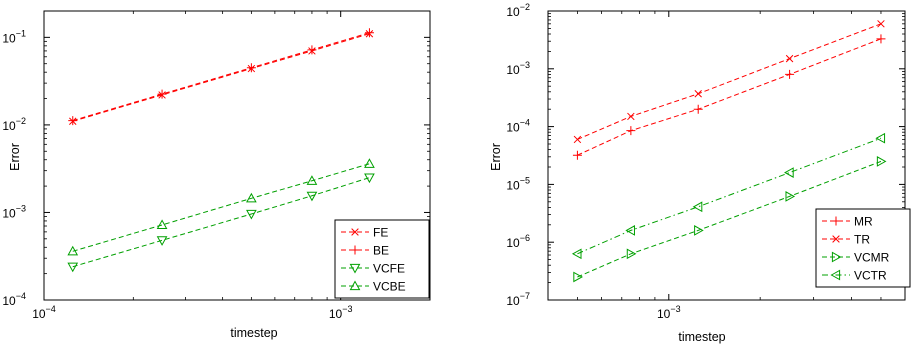 This screenshot has width=912, height=351. Describe the element at coordinates (389, 287) in the screenshot. I see `legend-label: VCBE` at that location.